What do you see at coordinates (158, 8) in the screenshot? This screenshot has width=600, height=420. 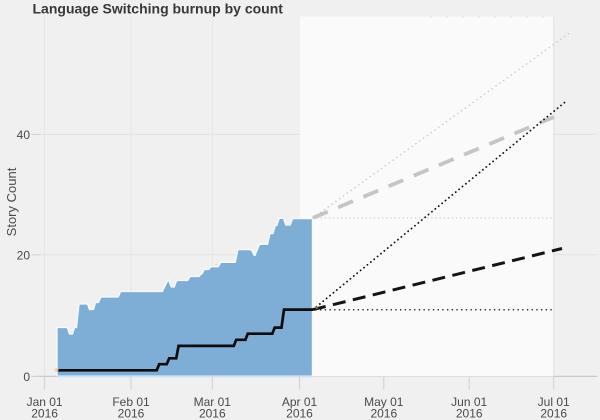 I see `svg-text:Language Switching burnup by c: Language Switching burnup by count` at bounding box center [158, 8].